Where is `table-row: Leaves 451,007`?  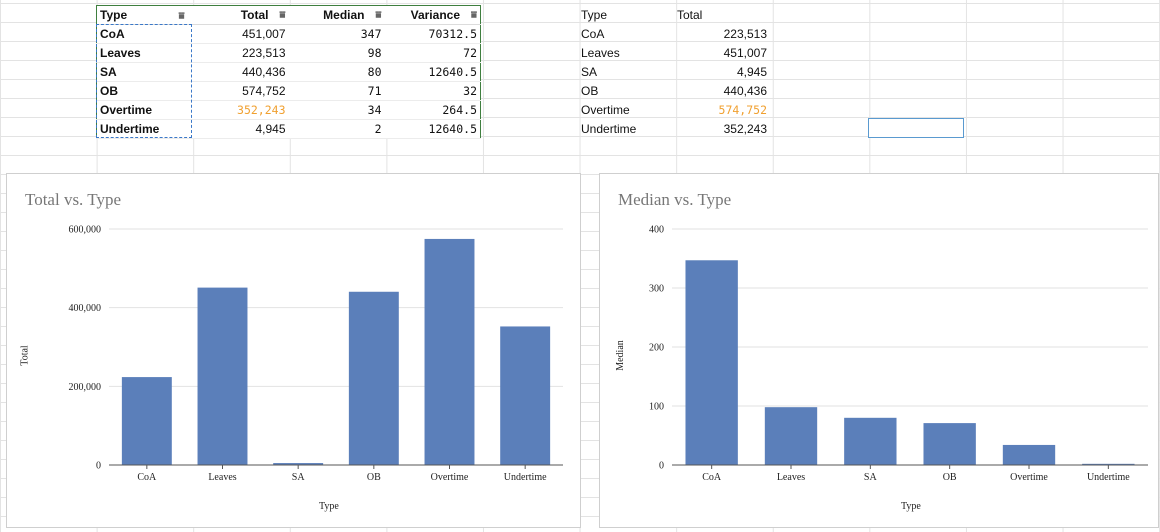
table-row: Leaves 451,007 is located at coordinates (674, 52).